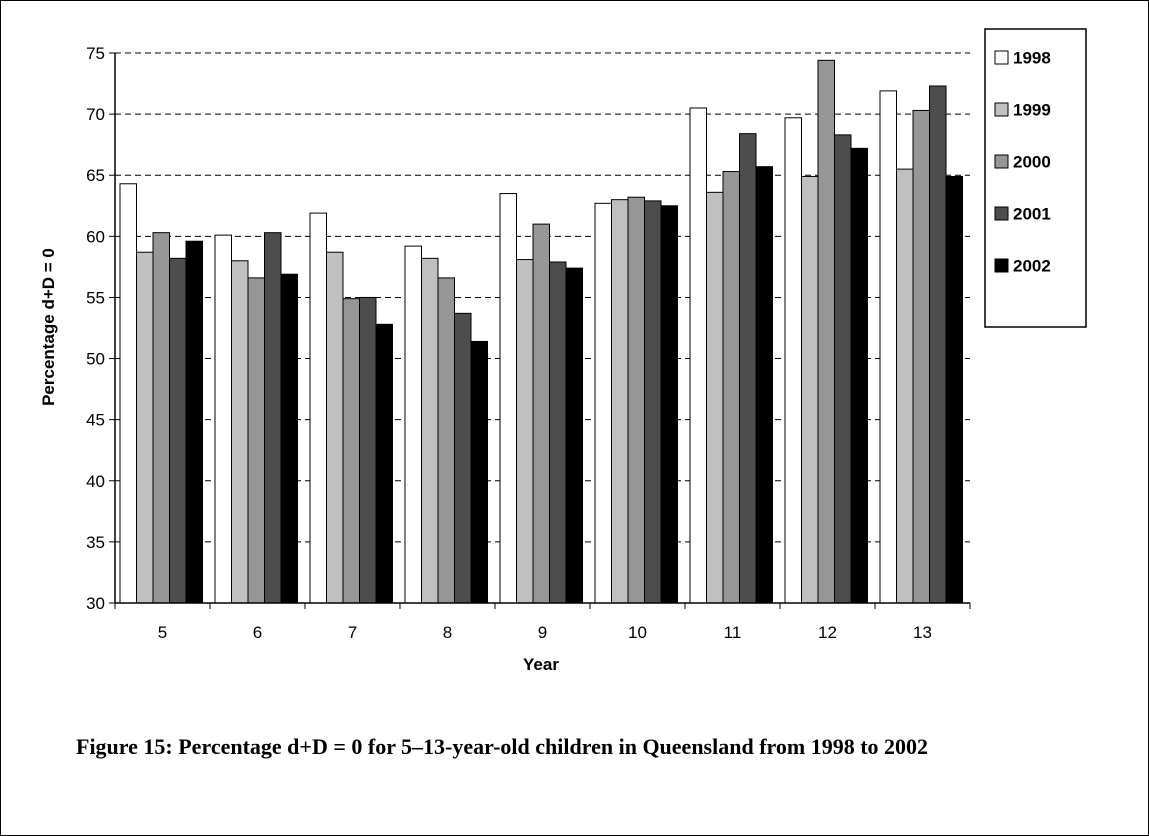  What do you see at coordinates (162, 632) in the screenshot?
I see `x-tick-label: 5` at bounding box center [162, 632].